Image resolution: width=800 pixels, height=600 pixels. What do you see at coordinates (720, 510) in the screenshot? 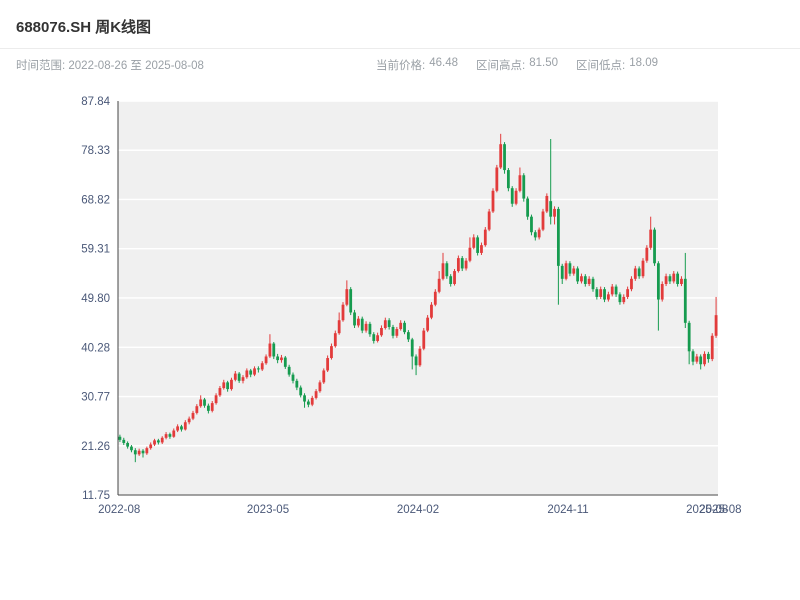
I see `x-axis-end-label: 2025-08` at bounding box center [720, 510].